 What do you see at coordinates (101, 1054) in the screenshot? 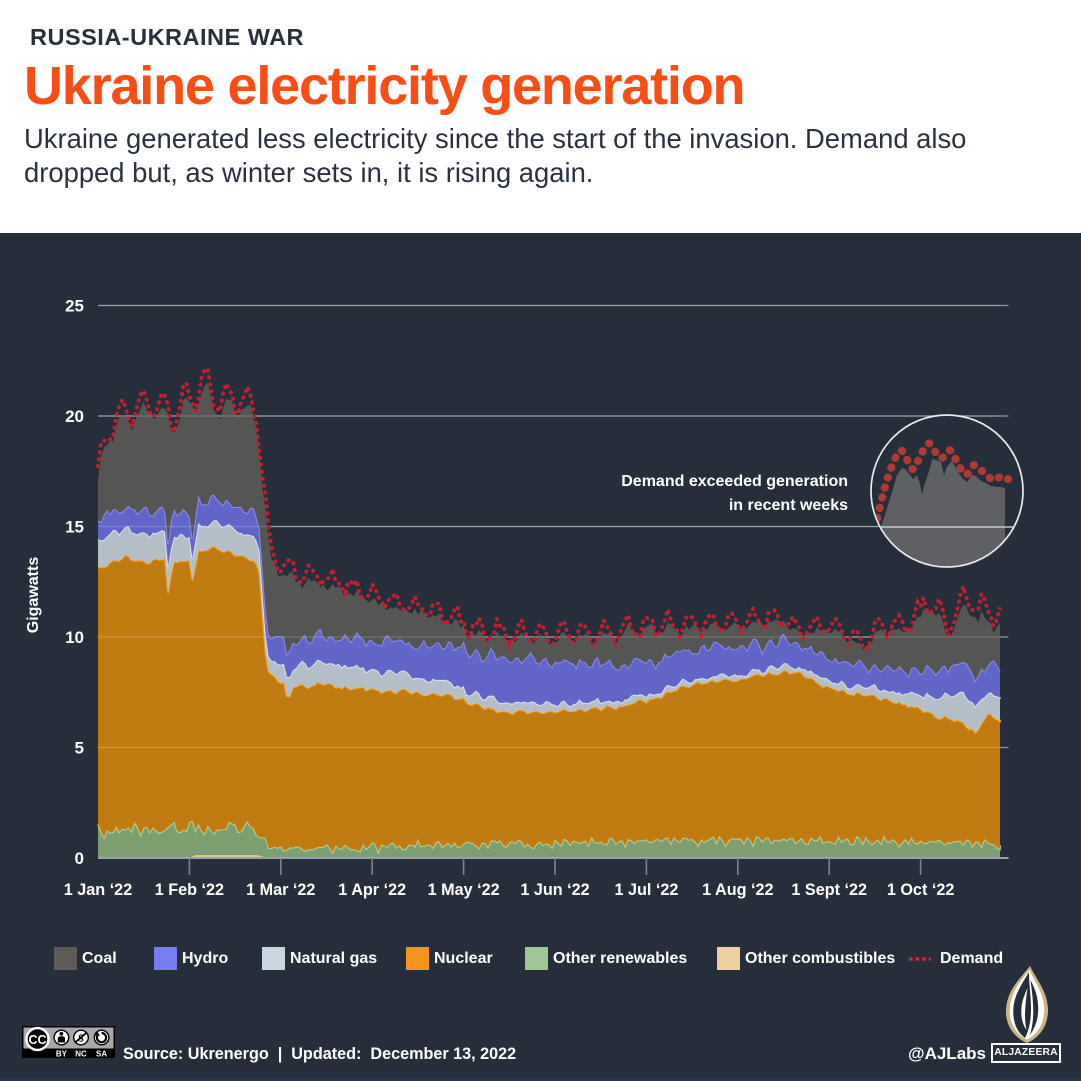
I see `svg-text: SA` at bounding box center [101, 1054].